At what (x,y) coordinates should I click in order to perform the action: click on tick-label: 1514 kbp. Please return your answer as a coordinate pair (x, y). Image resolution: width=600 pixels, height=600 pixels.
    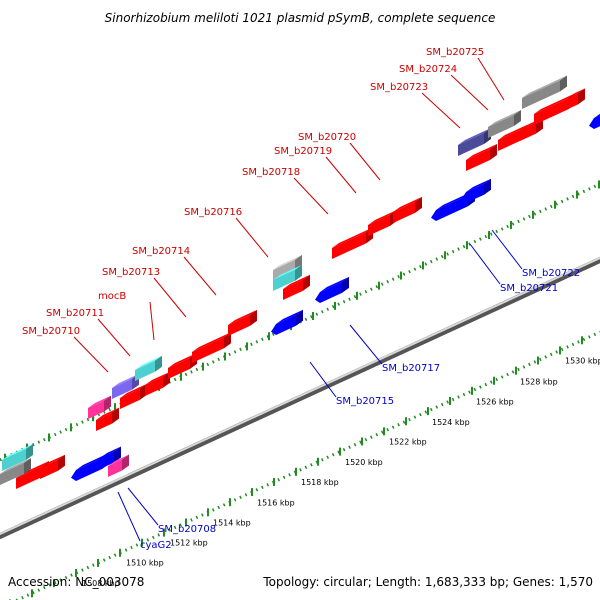
    Looking at the image, I should click on (232, 523).